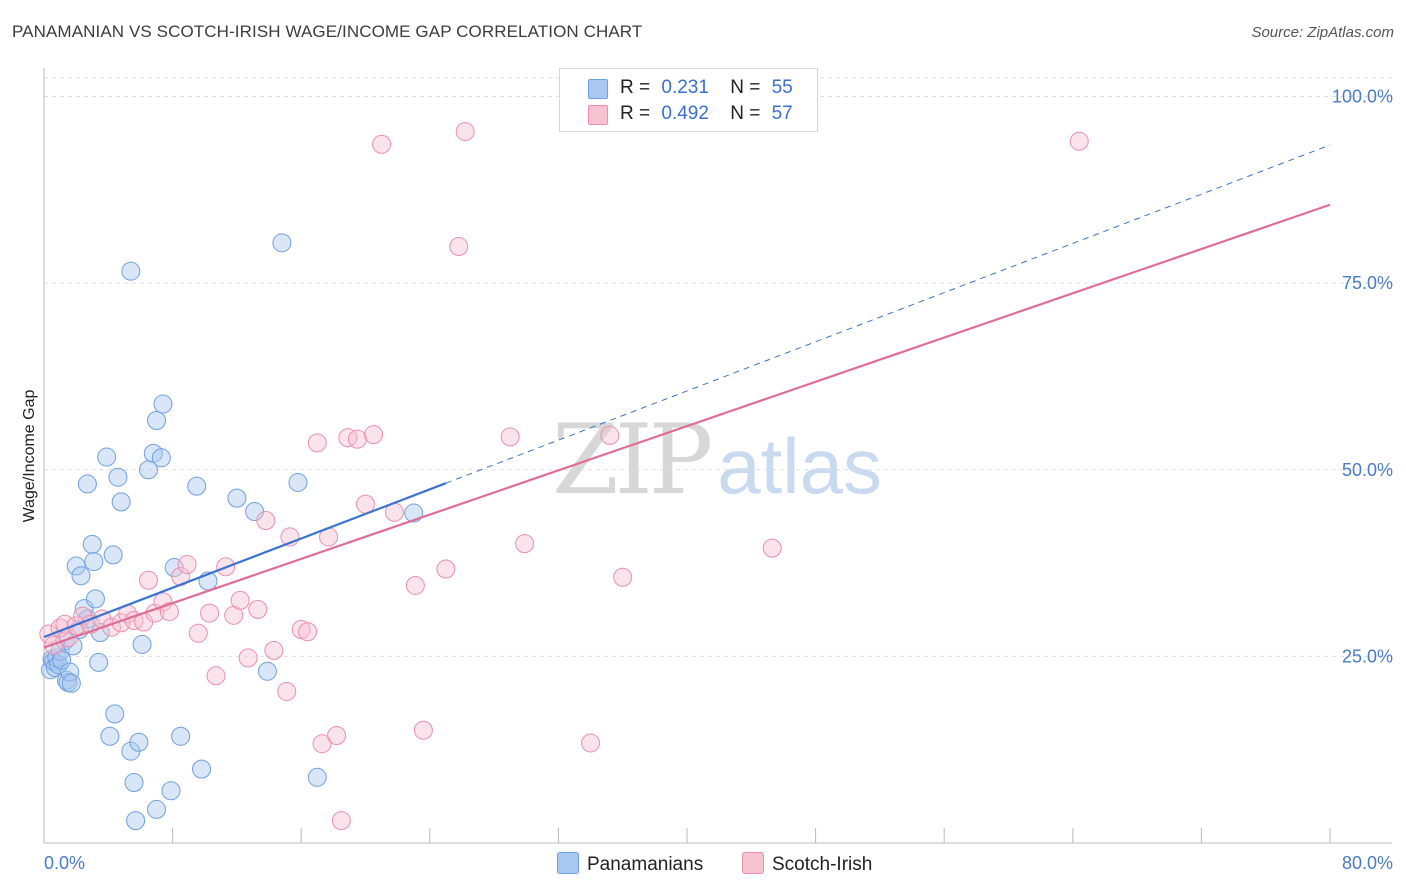  I want to click on legend-n-value: 55, so click(782, 87).